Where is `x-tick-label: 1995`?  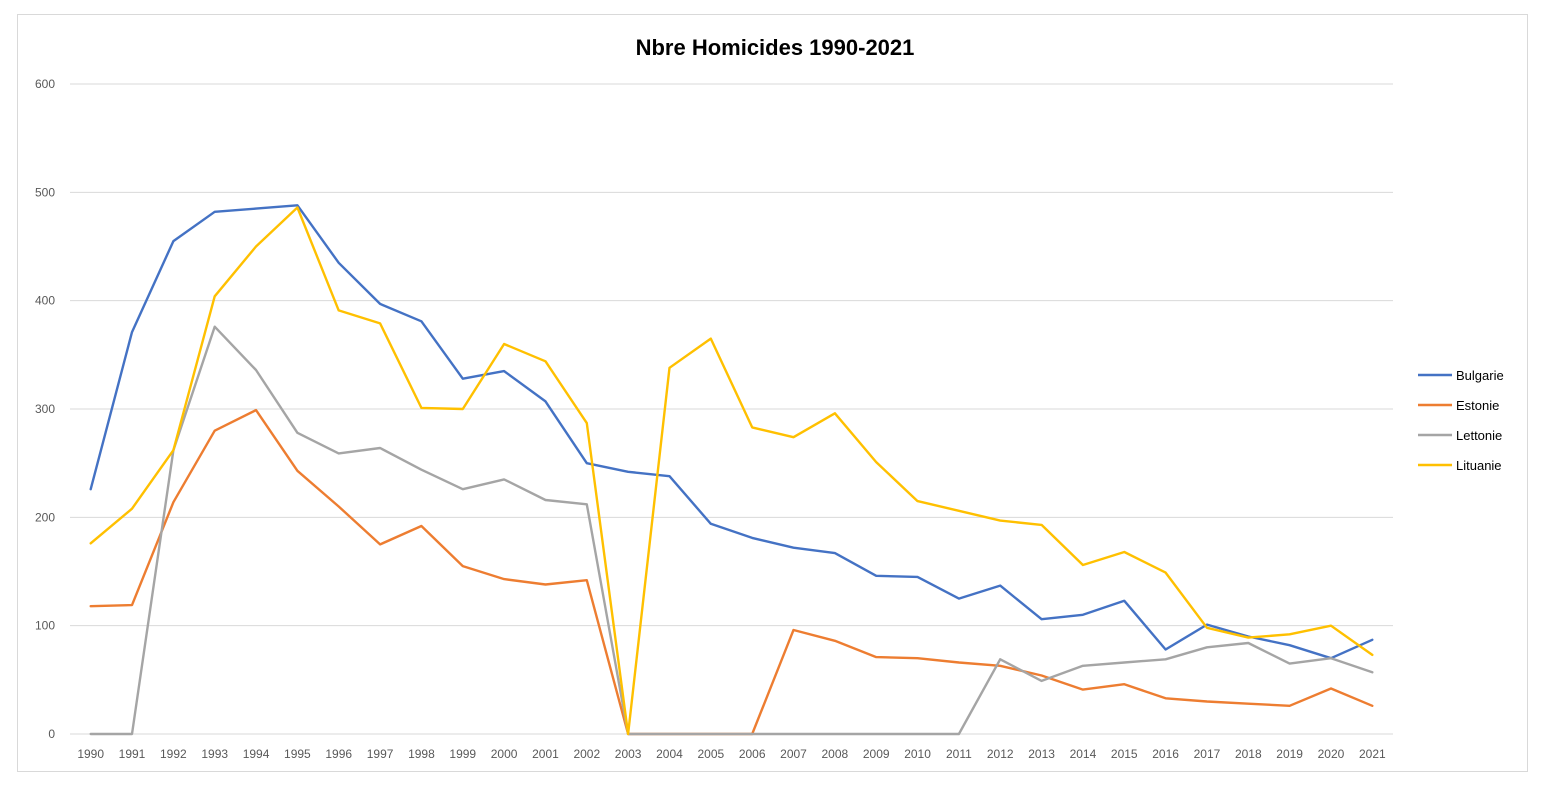
x-tick-label: 1995 is located at coordinates (297, 754).